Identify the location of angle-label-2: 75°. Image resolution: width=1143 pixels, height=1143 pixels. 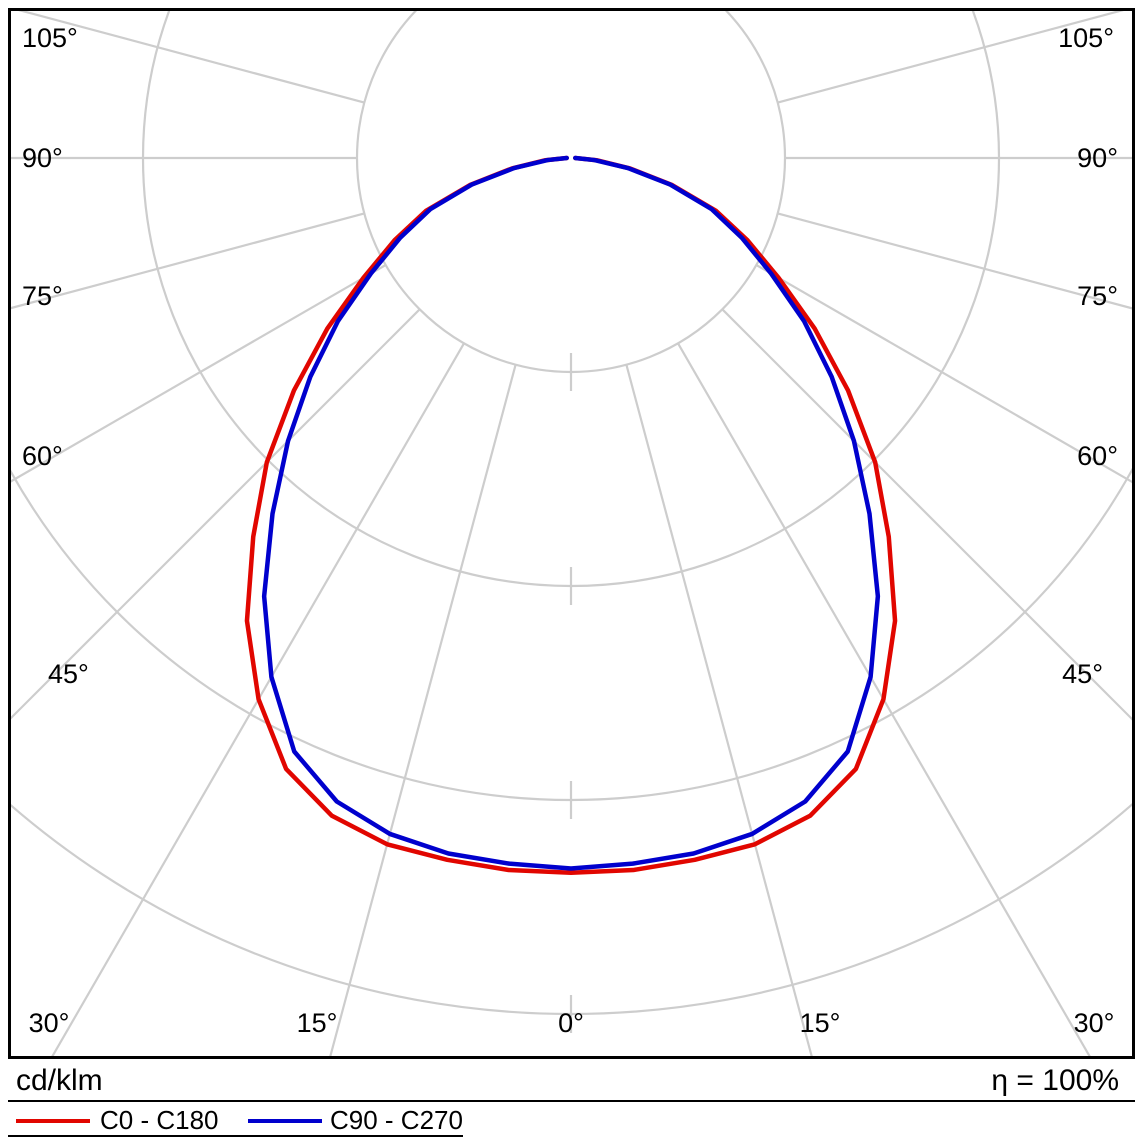
(42, 296).